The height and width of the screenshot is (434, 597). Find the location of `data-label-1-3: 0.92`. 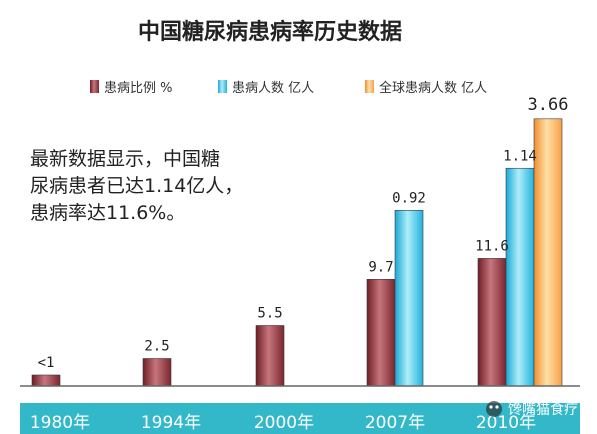

data-label-1-3: 0.92 is located at coordinates (409, 198).